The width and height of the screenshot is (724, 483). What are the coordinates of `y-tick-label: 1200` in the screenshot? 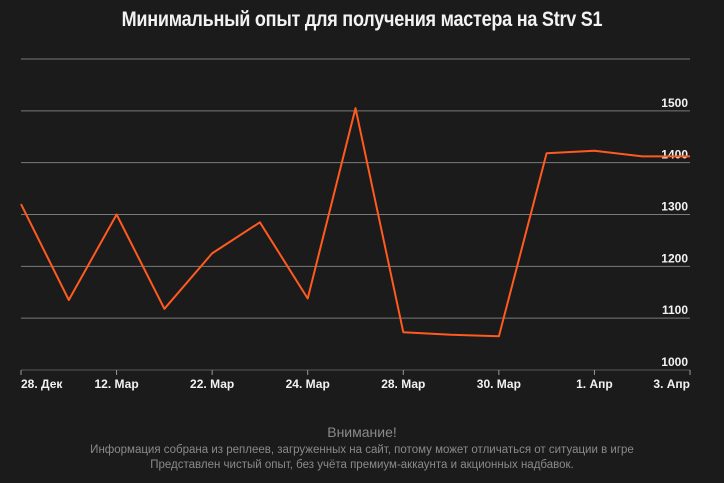 It's located at (674, 258).